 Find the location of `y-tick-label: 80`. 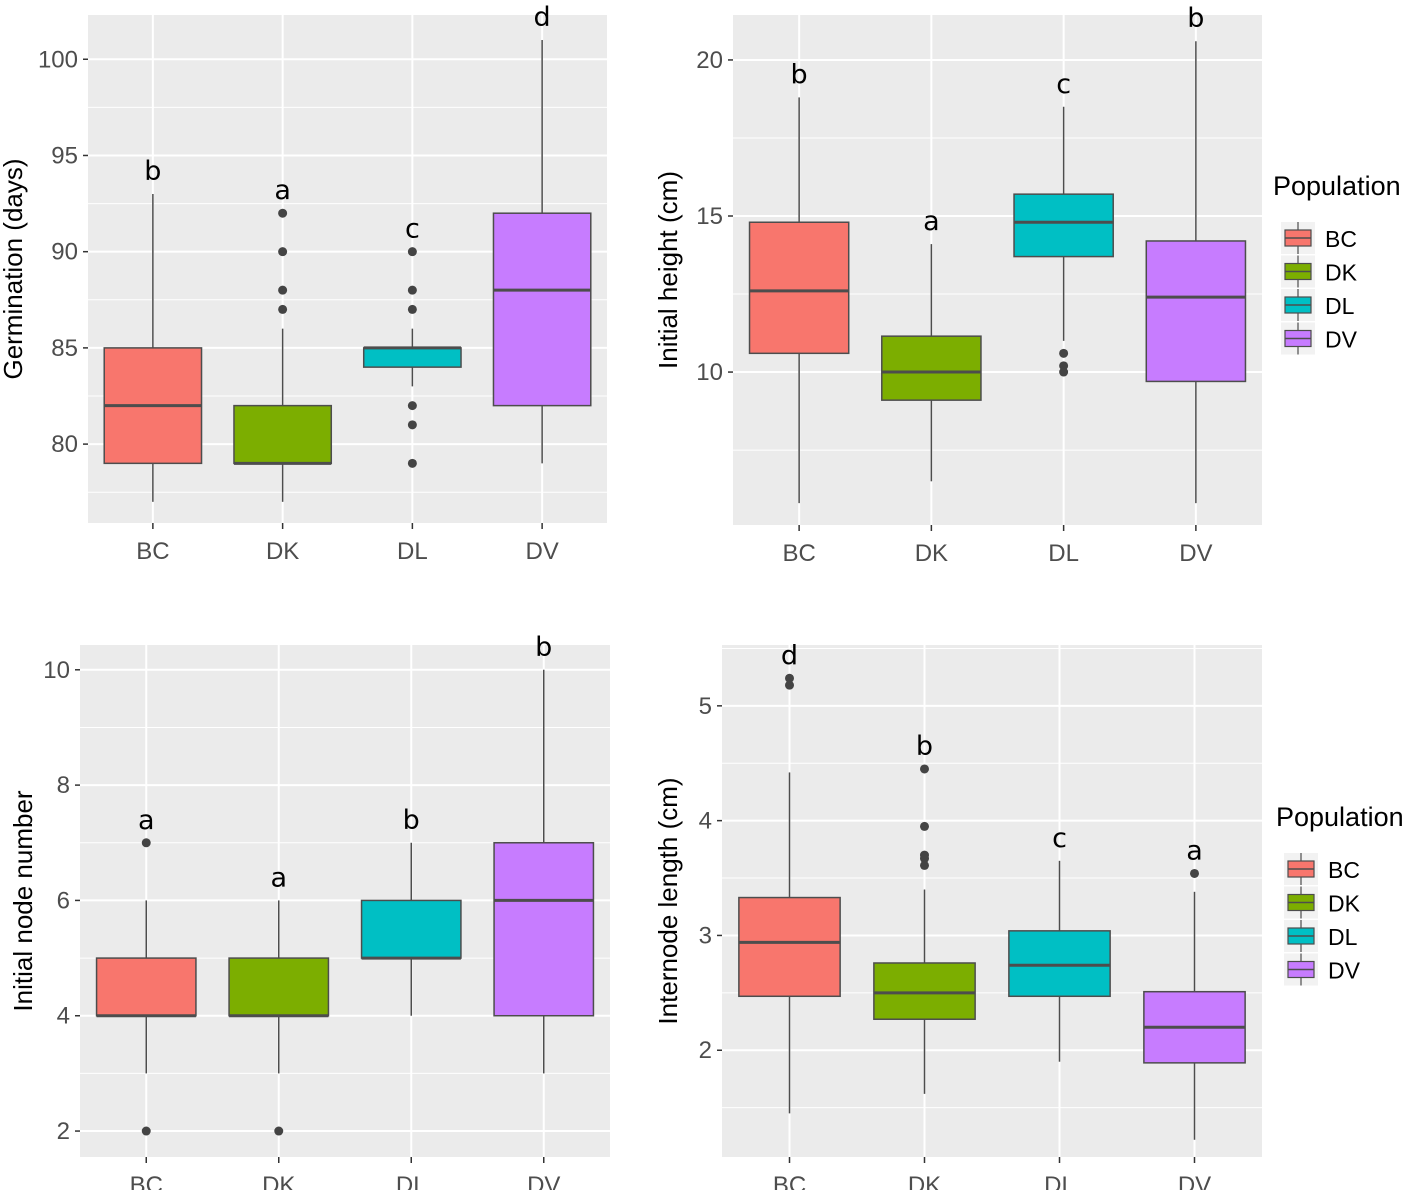

y-tick-label: 80 is located at coordinates (64, 444).